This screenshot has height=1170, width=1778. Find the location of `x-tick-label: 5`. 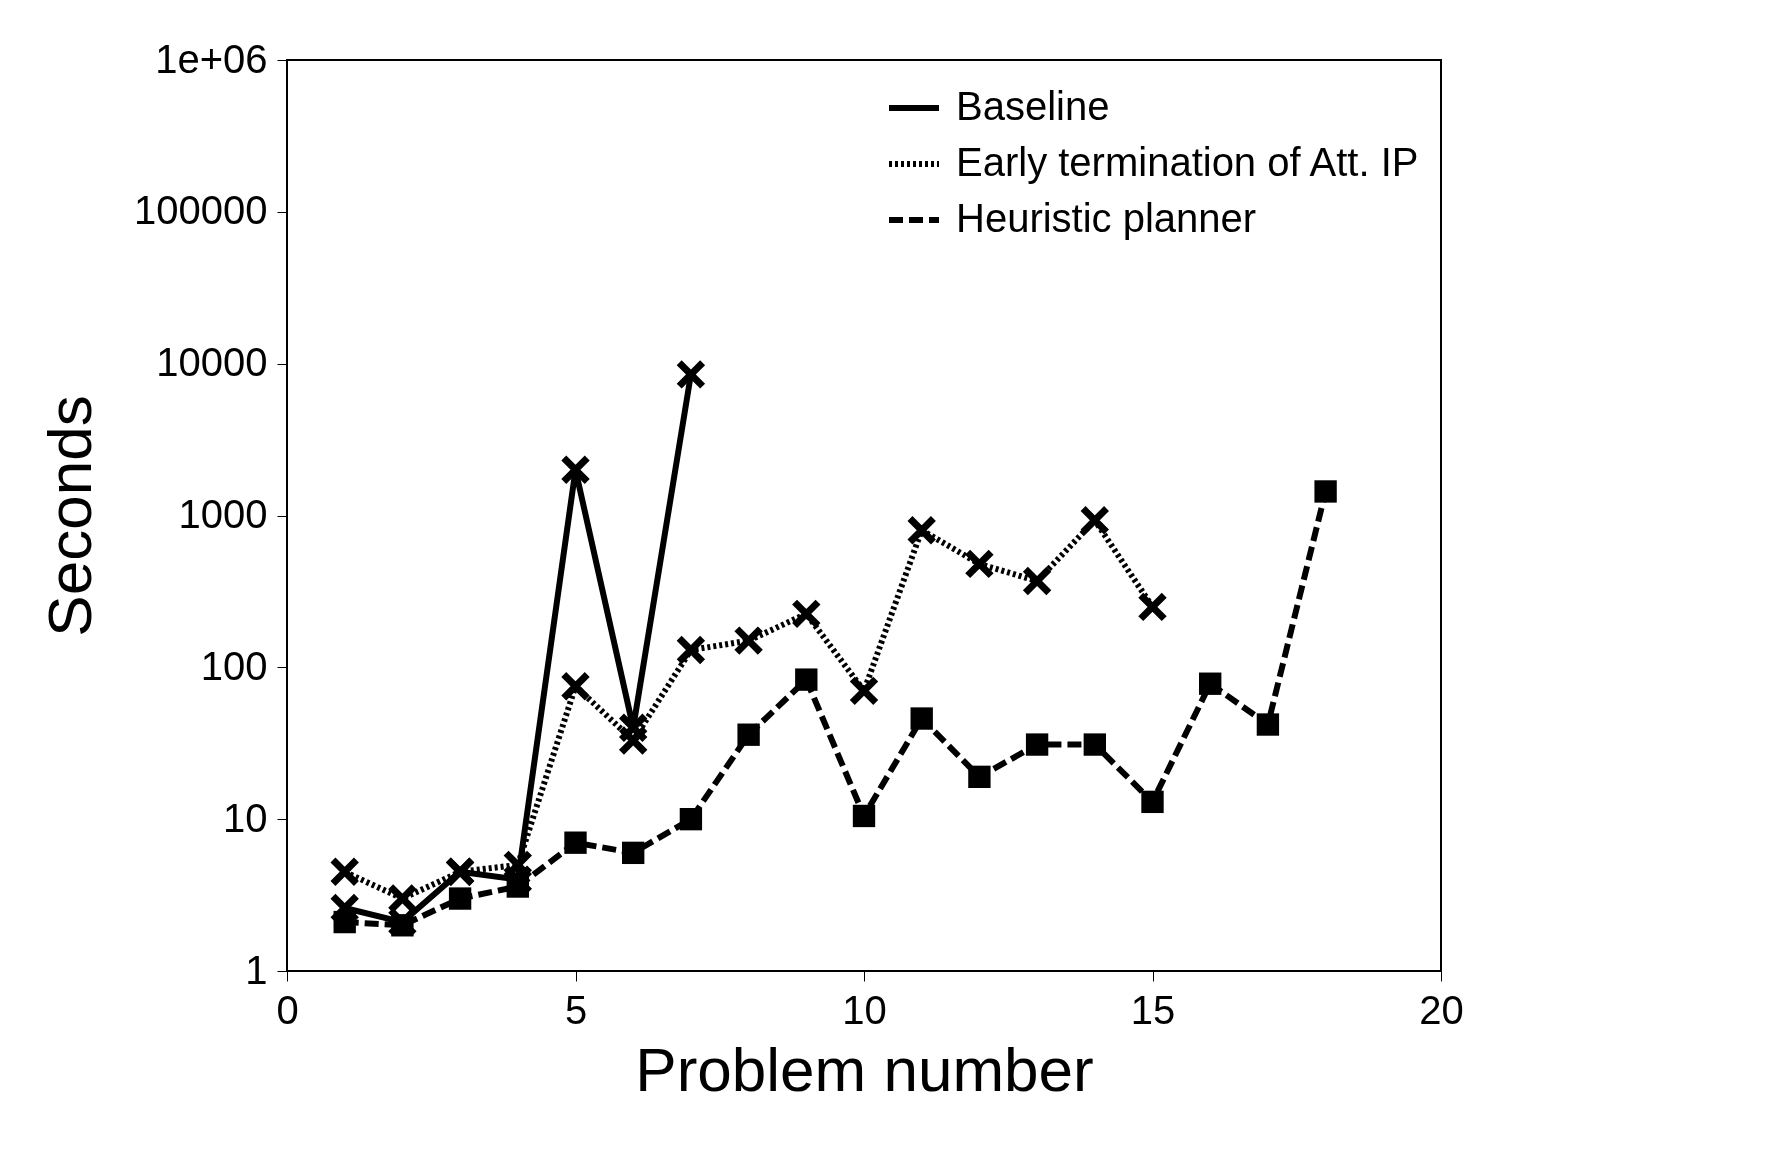

x-tick-label: 5 is located at coordinates (576, 1009).